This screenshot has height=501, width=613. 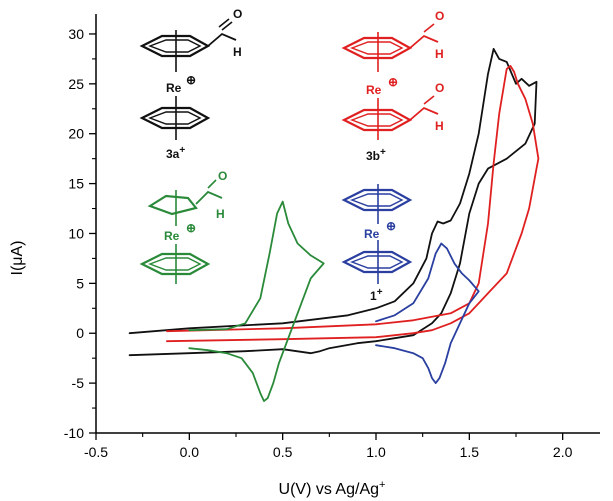 What do you see at coordinates (173, 154) in the screenshot?
I see `molecule-label-3a-main: 3a` at bounding box center [173, 154].